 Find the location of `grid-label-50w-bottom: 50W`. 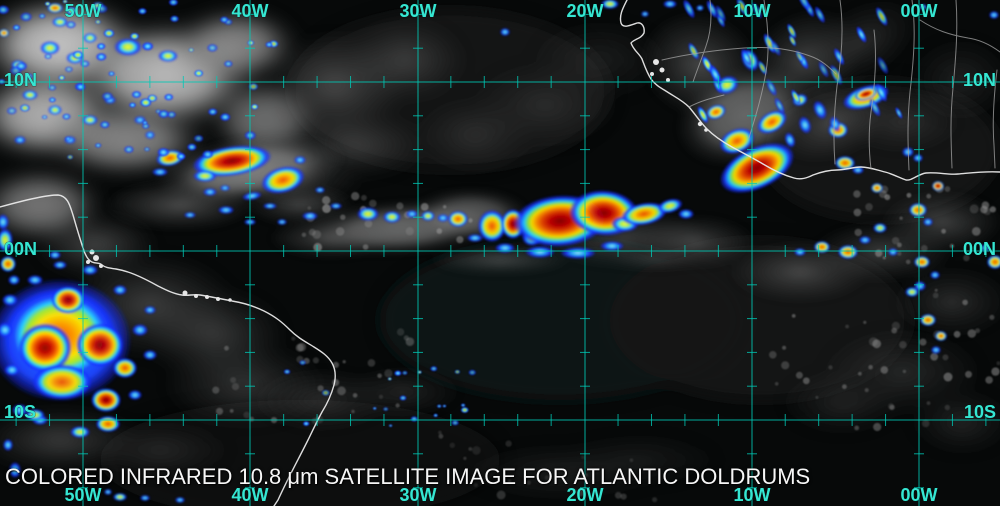

grid-label-50w-bottom: 50W is located at coordinates (82, 495).